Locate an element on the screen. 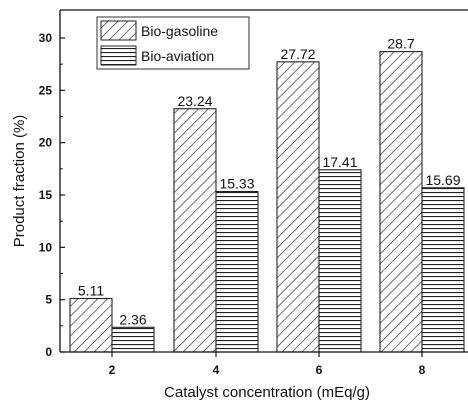  data-label-bio-gasoline-8: 28.7 is located at coordinates (400, 44).